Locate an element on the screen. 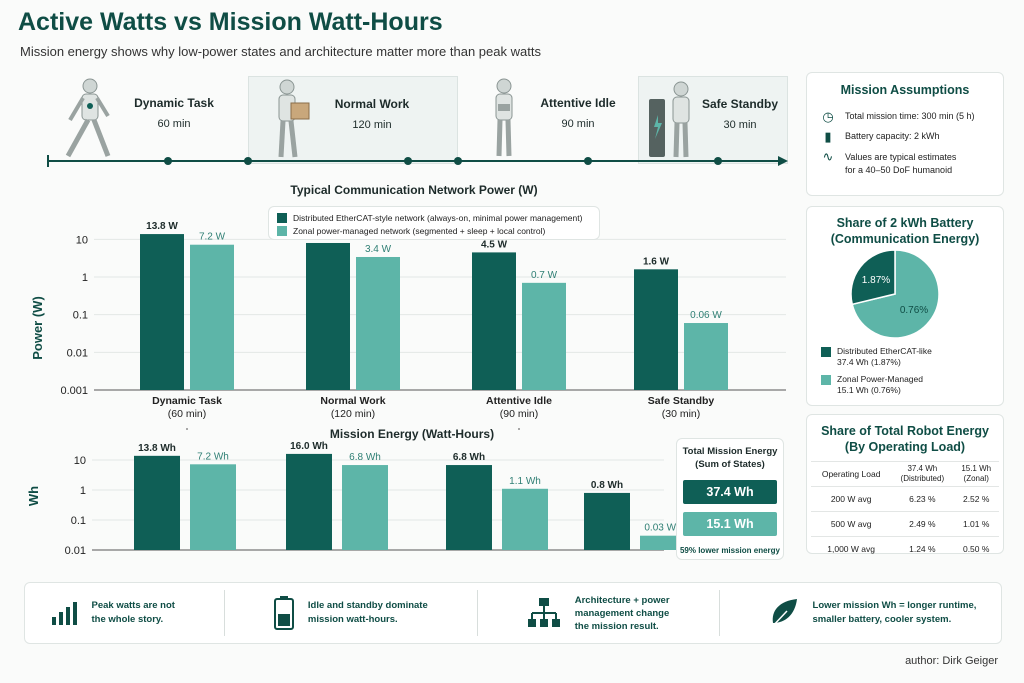  assumption-text: Total mission time: 300 min (5 h) is located at coordinates (910, 116).